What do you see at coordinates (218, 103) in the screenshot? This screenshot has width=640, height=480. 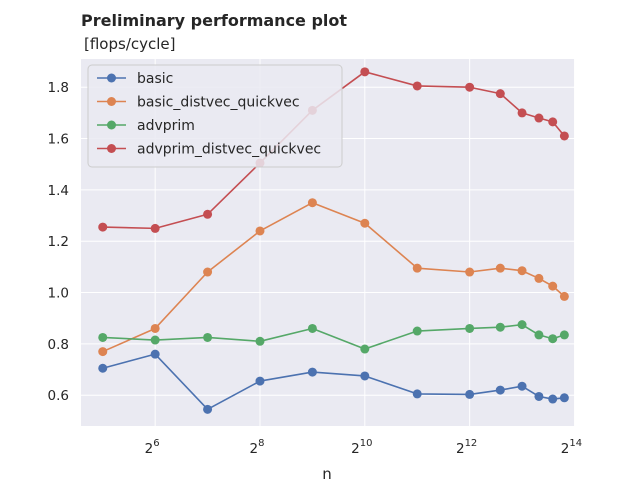 I see `legend-label: basic_distvec_quickvec` at bounding box center [218, 103].